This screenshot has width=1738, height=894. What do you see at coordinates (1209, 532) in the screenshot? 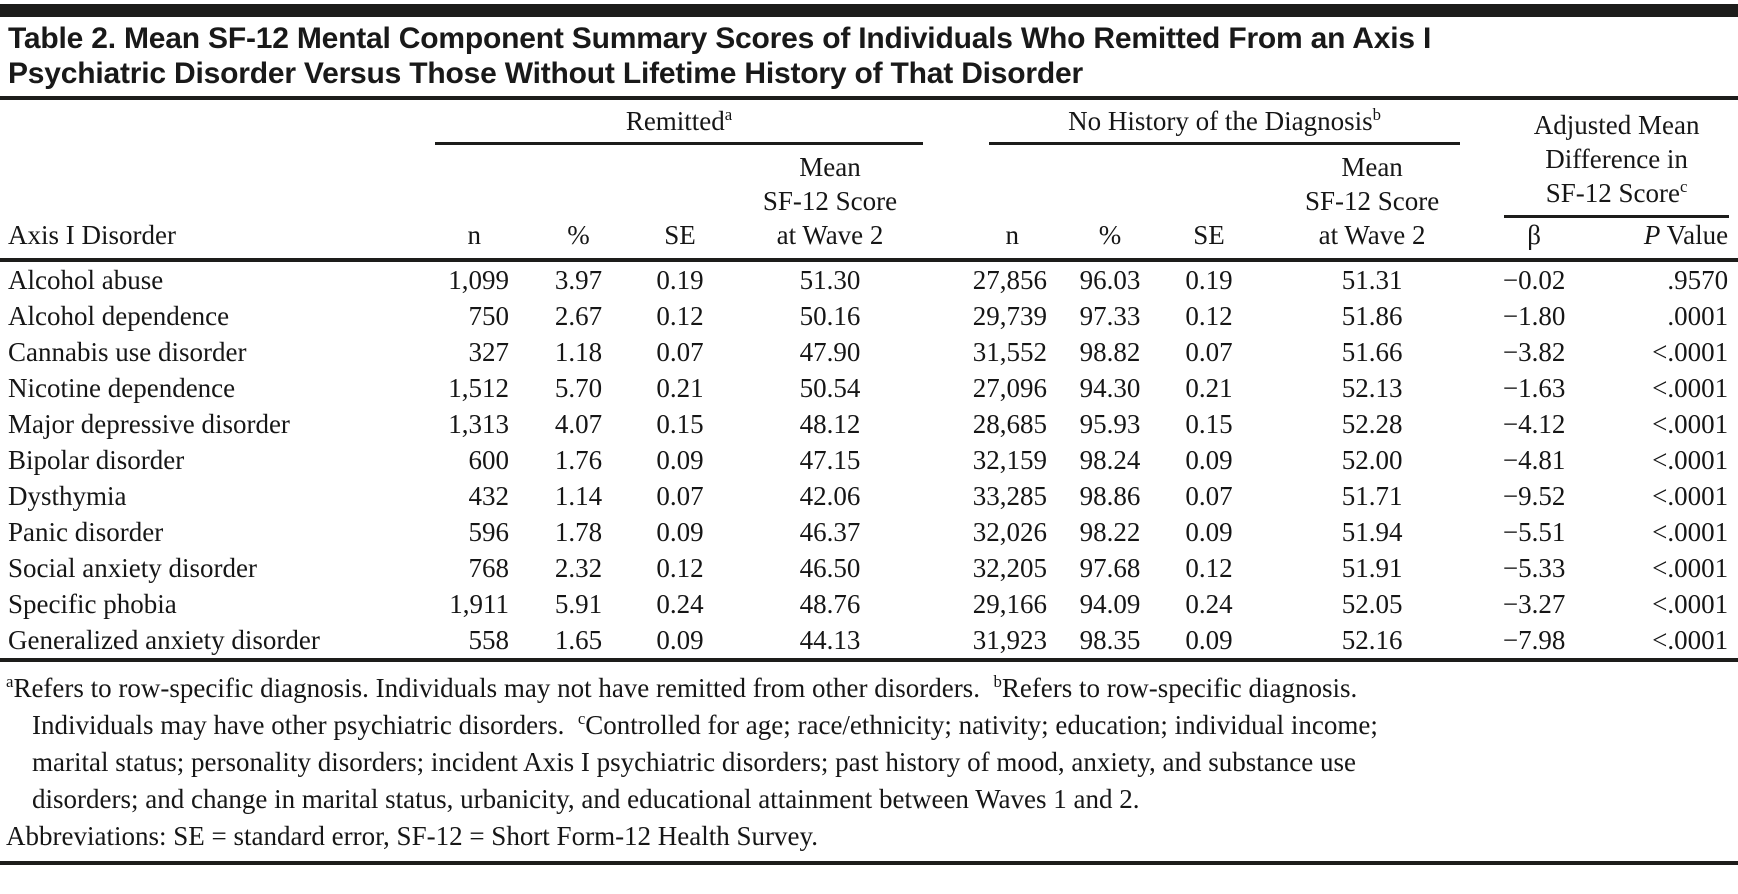
I see `cell-se-nohistory: 0.09` at bounding box center [1209, 532].